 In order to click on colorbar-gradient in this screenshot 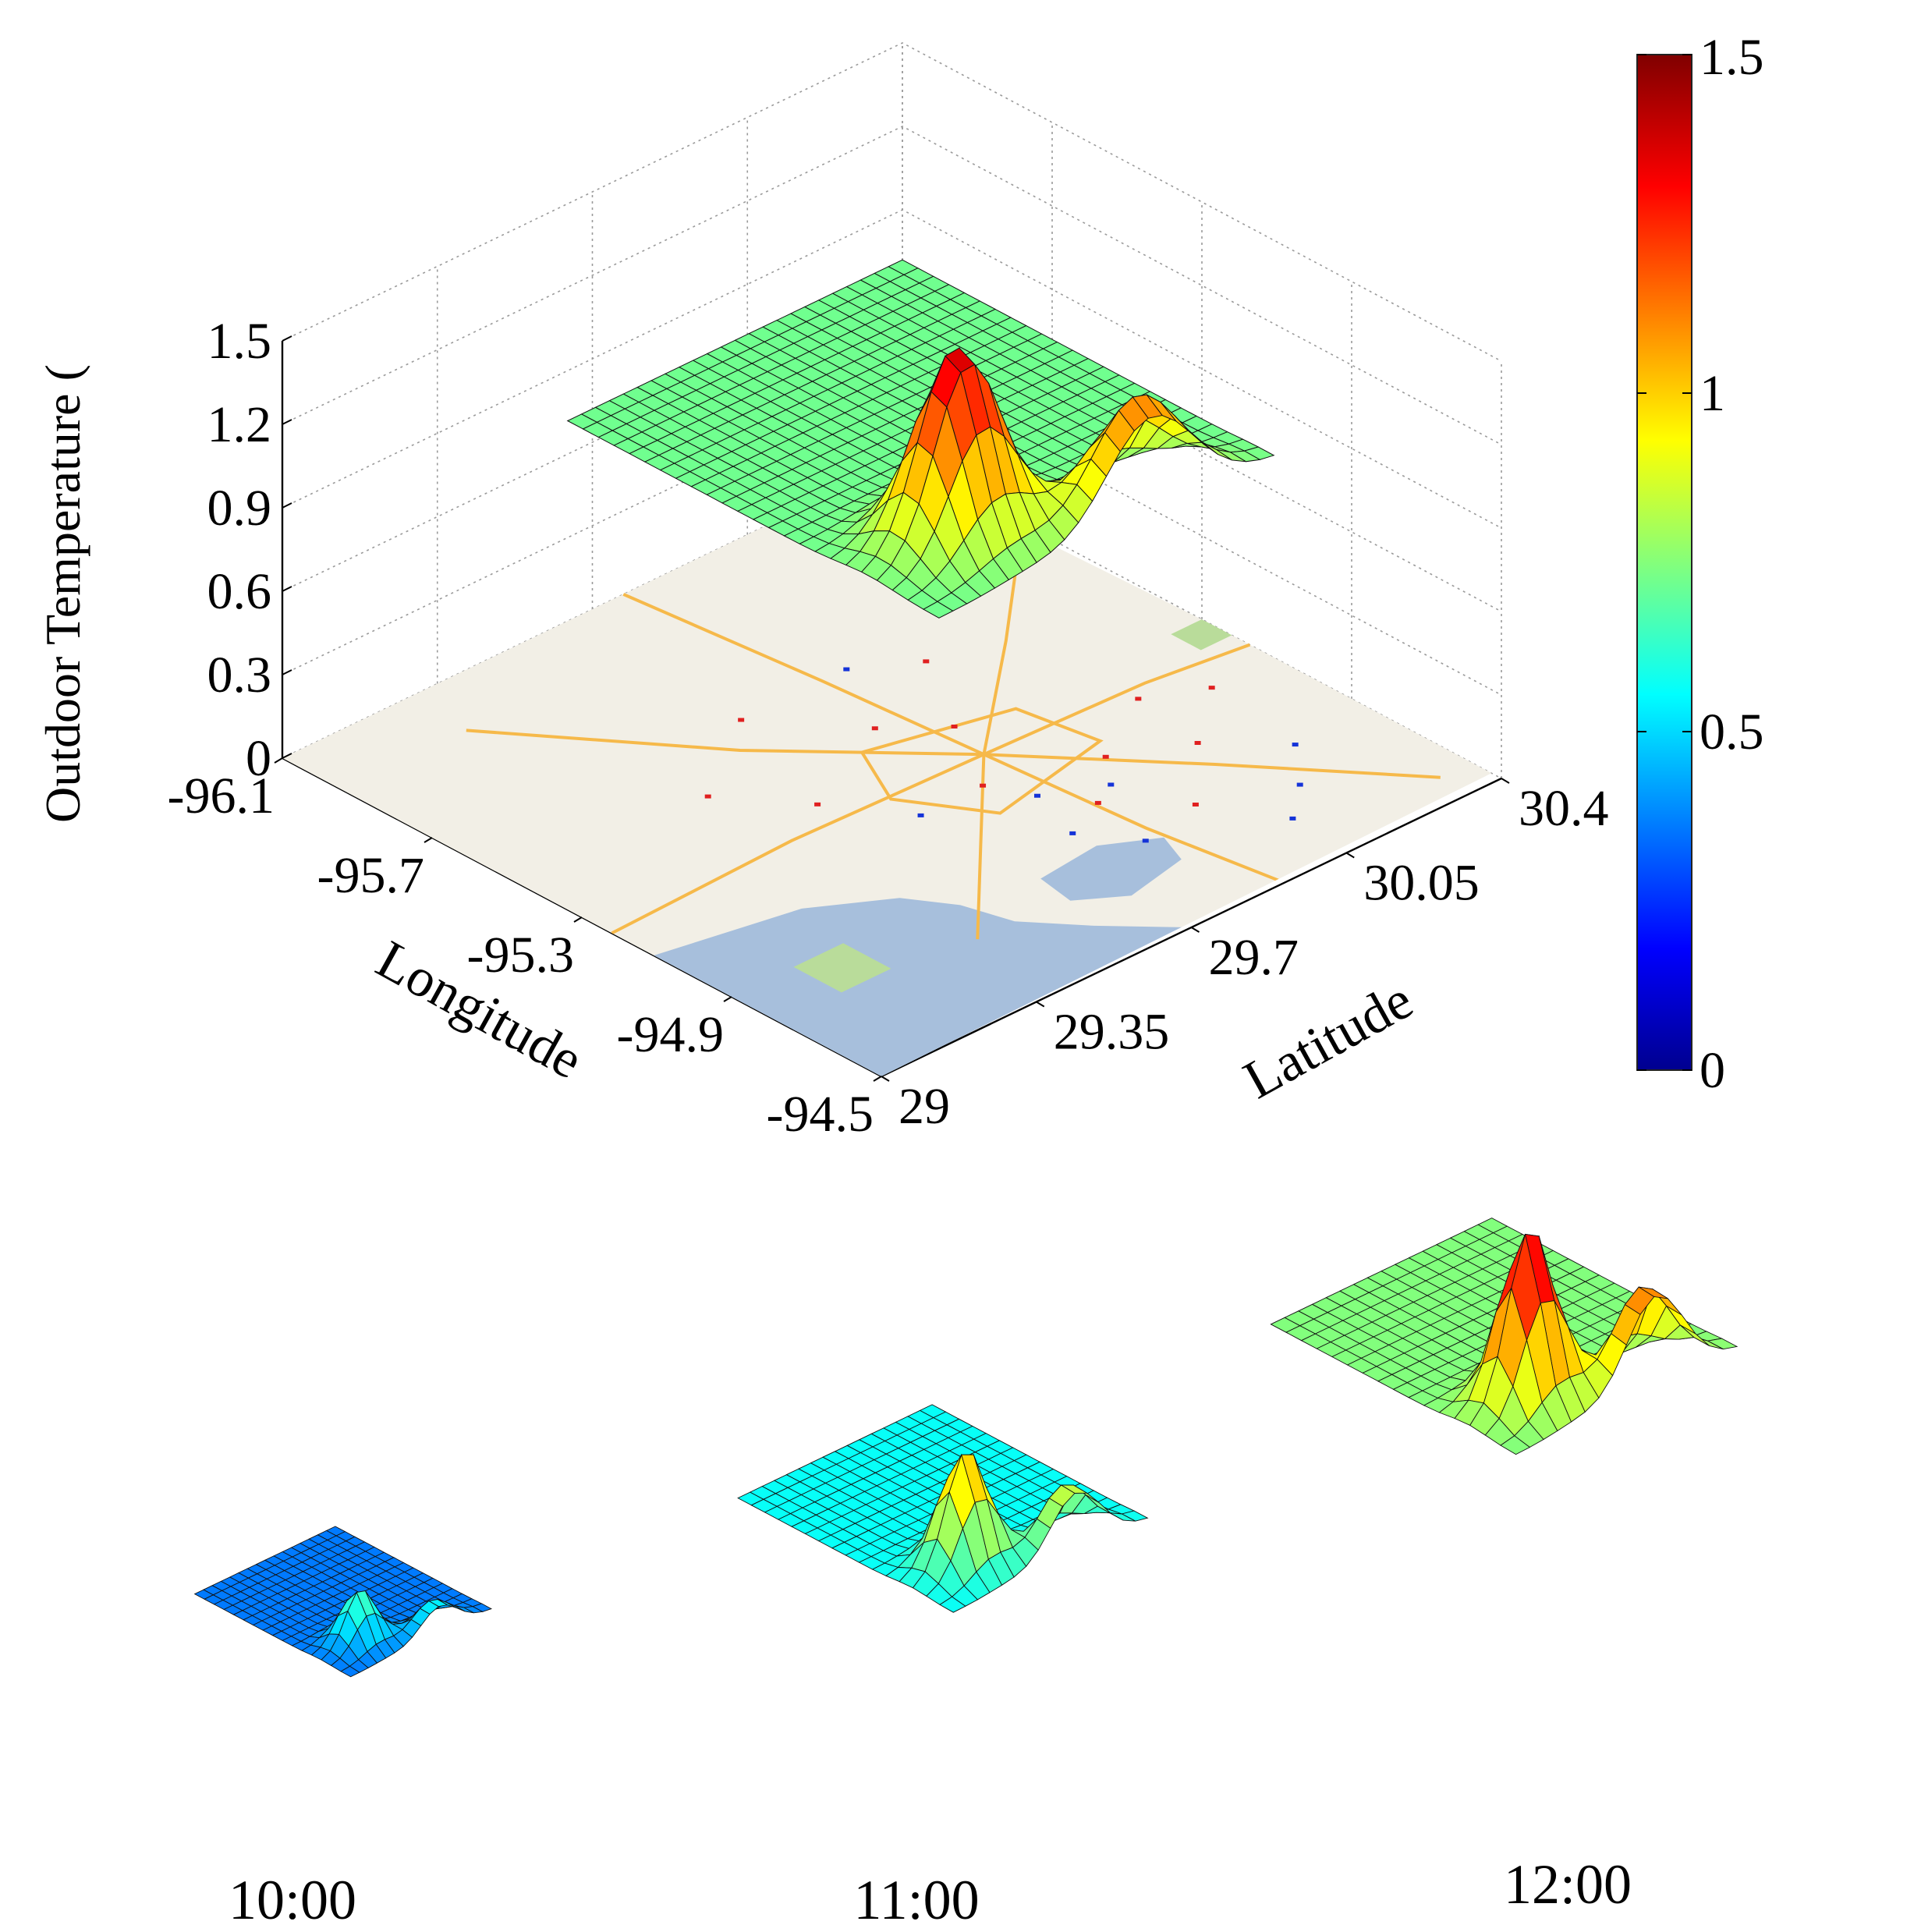, I will do `click(1664, 562)`.